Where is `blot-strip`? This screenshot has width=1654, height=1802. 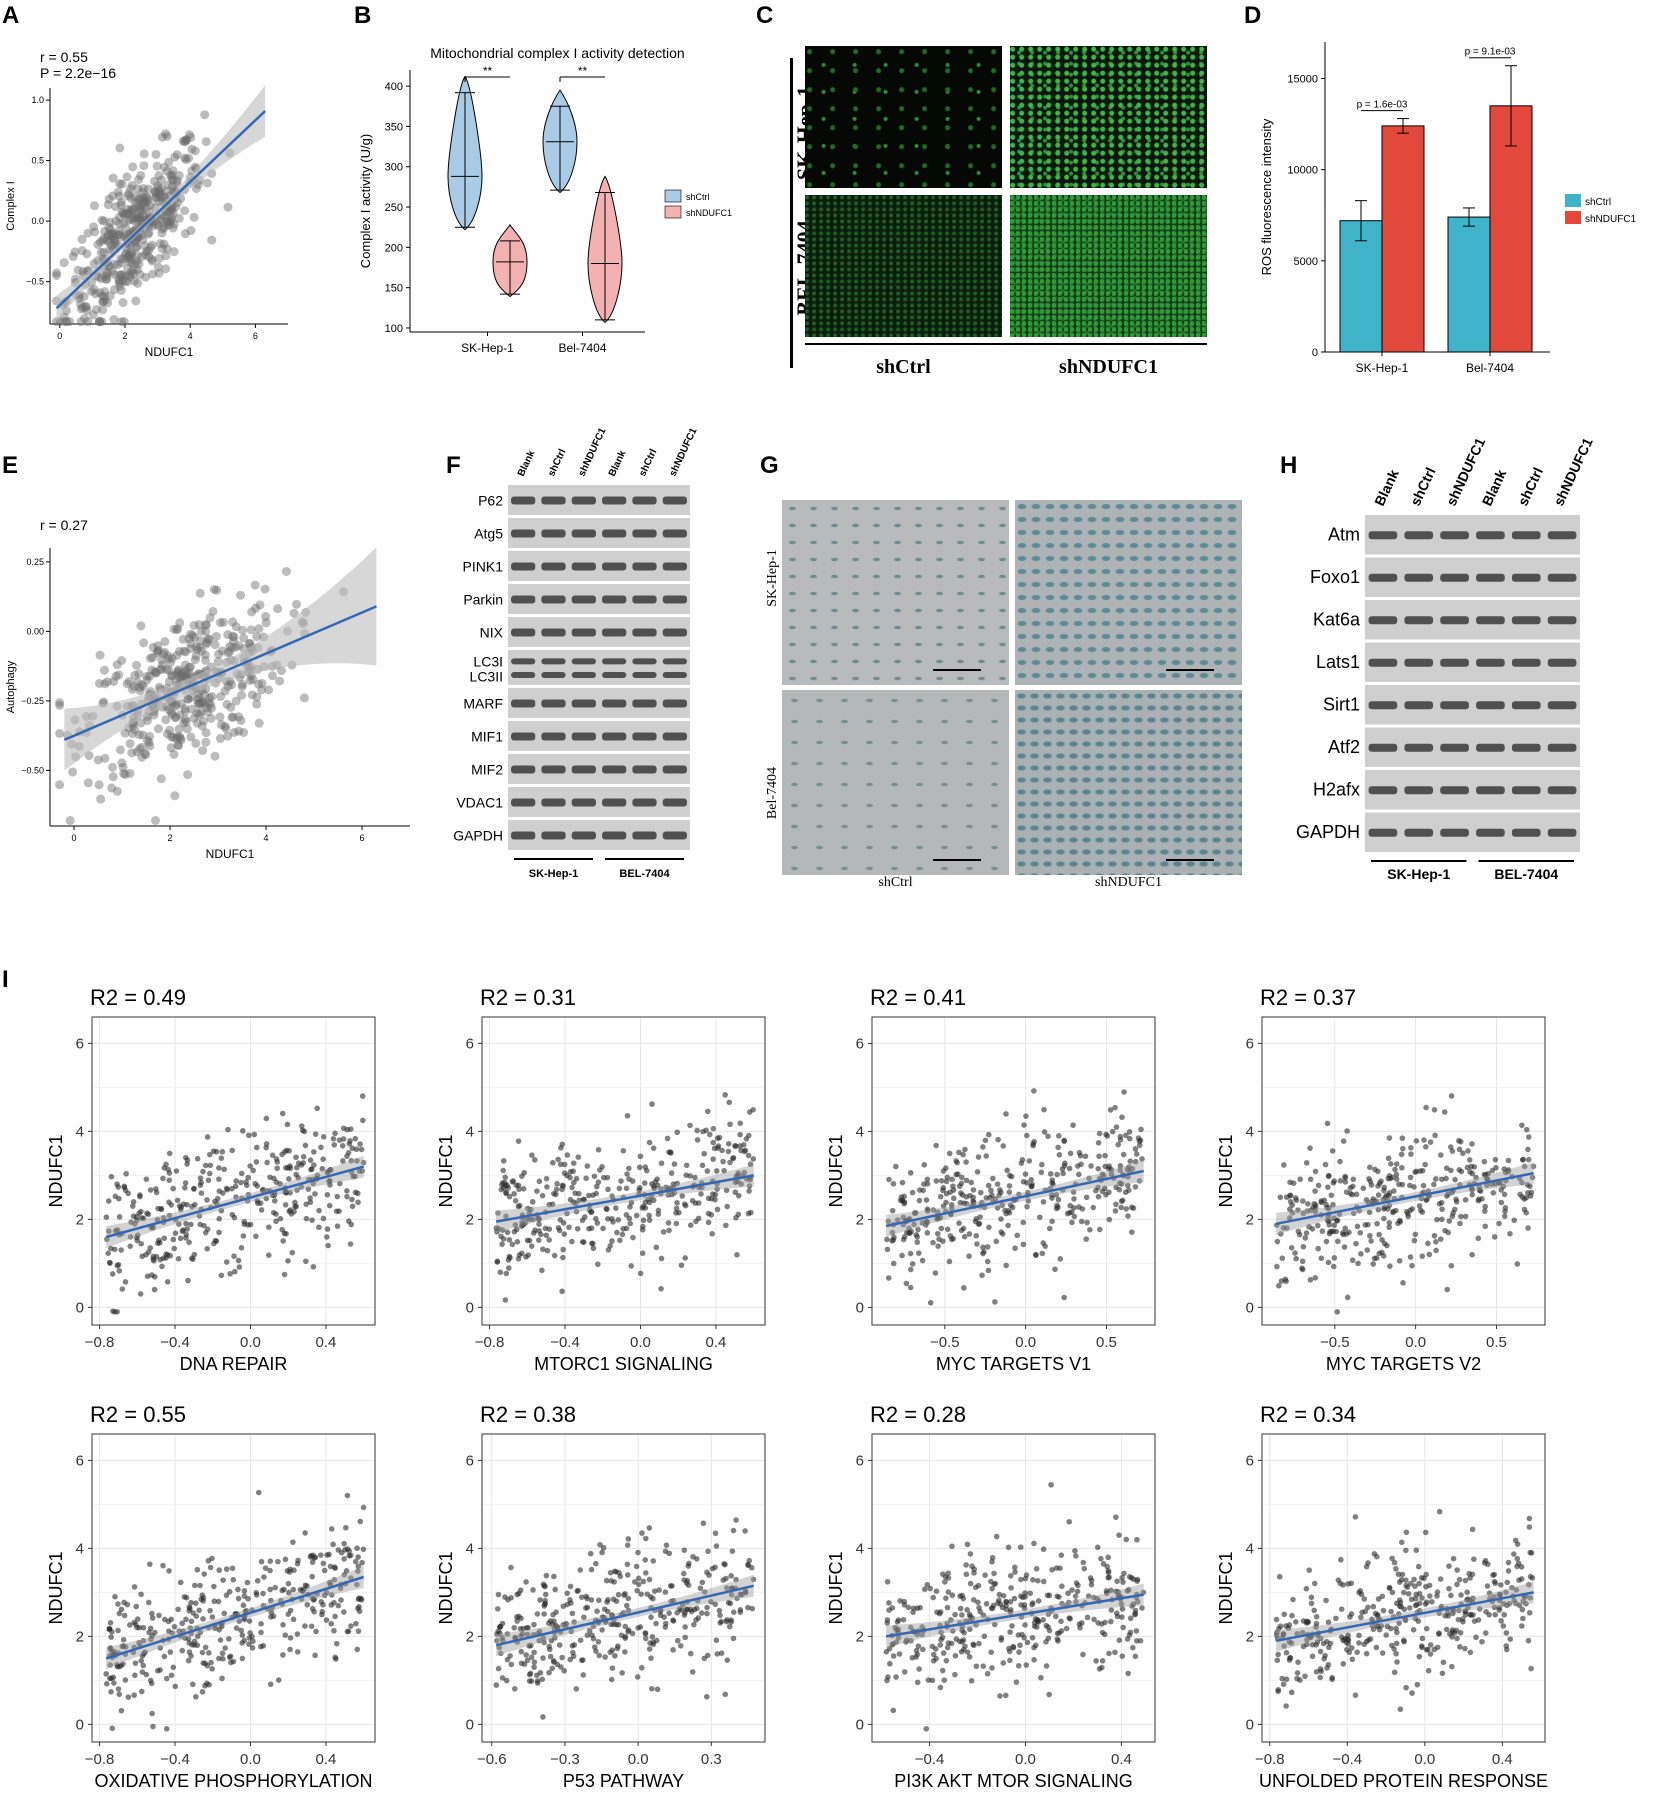 blot-strip is located at coordinates (1472, 705).